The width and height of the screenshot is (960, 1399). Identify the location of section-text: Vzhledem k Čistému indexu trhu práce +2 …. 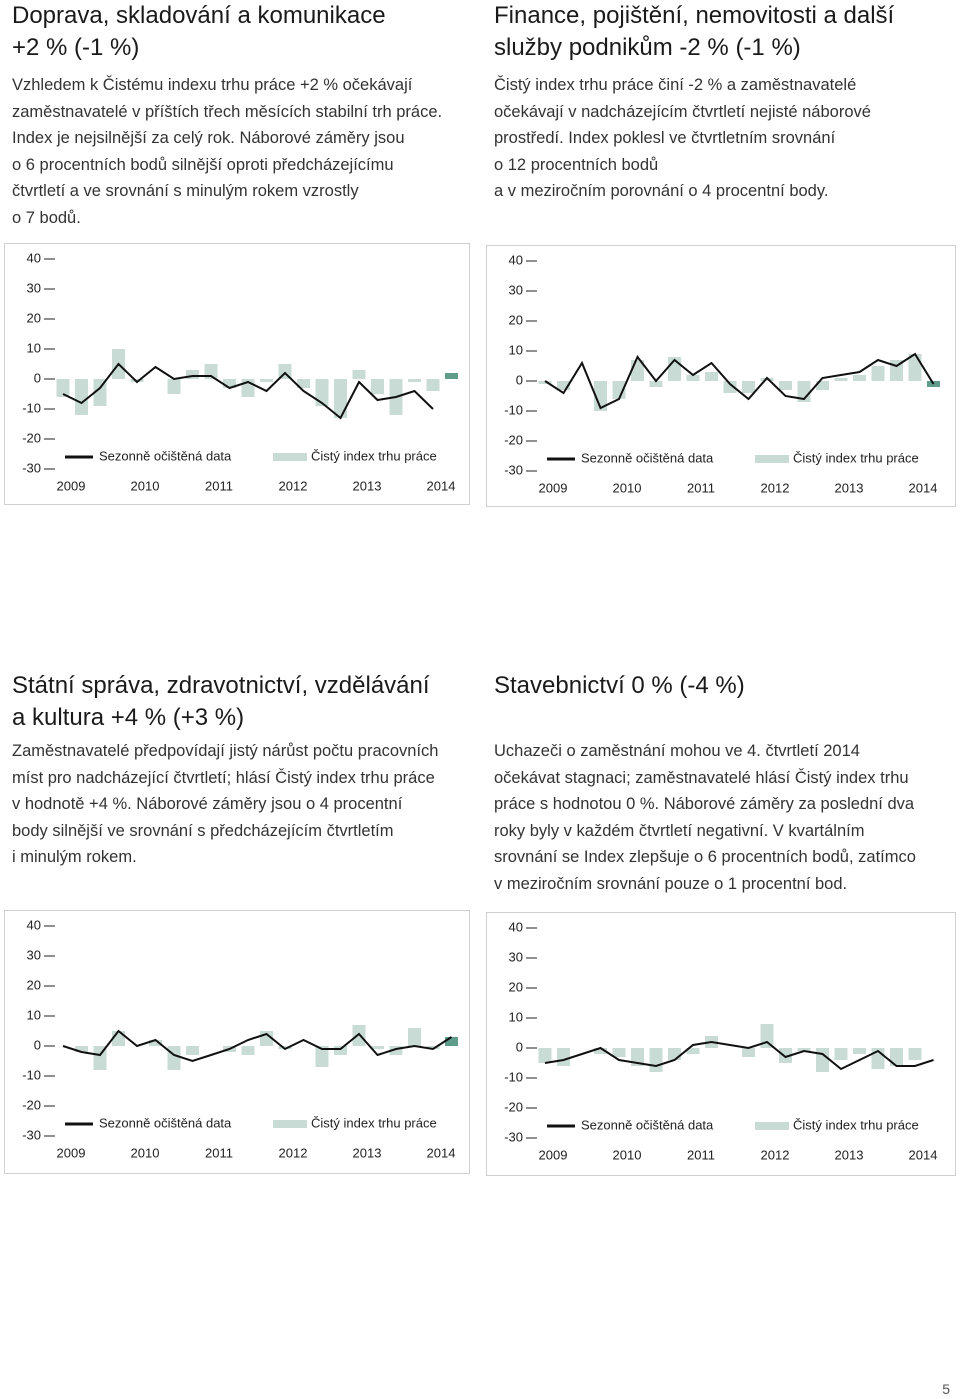
(227, 151).